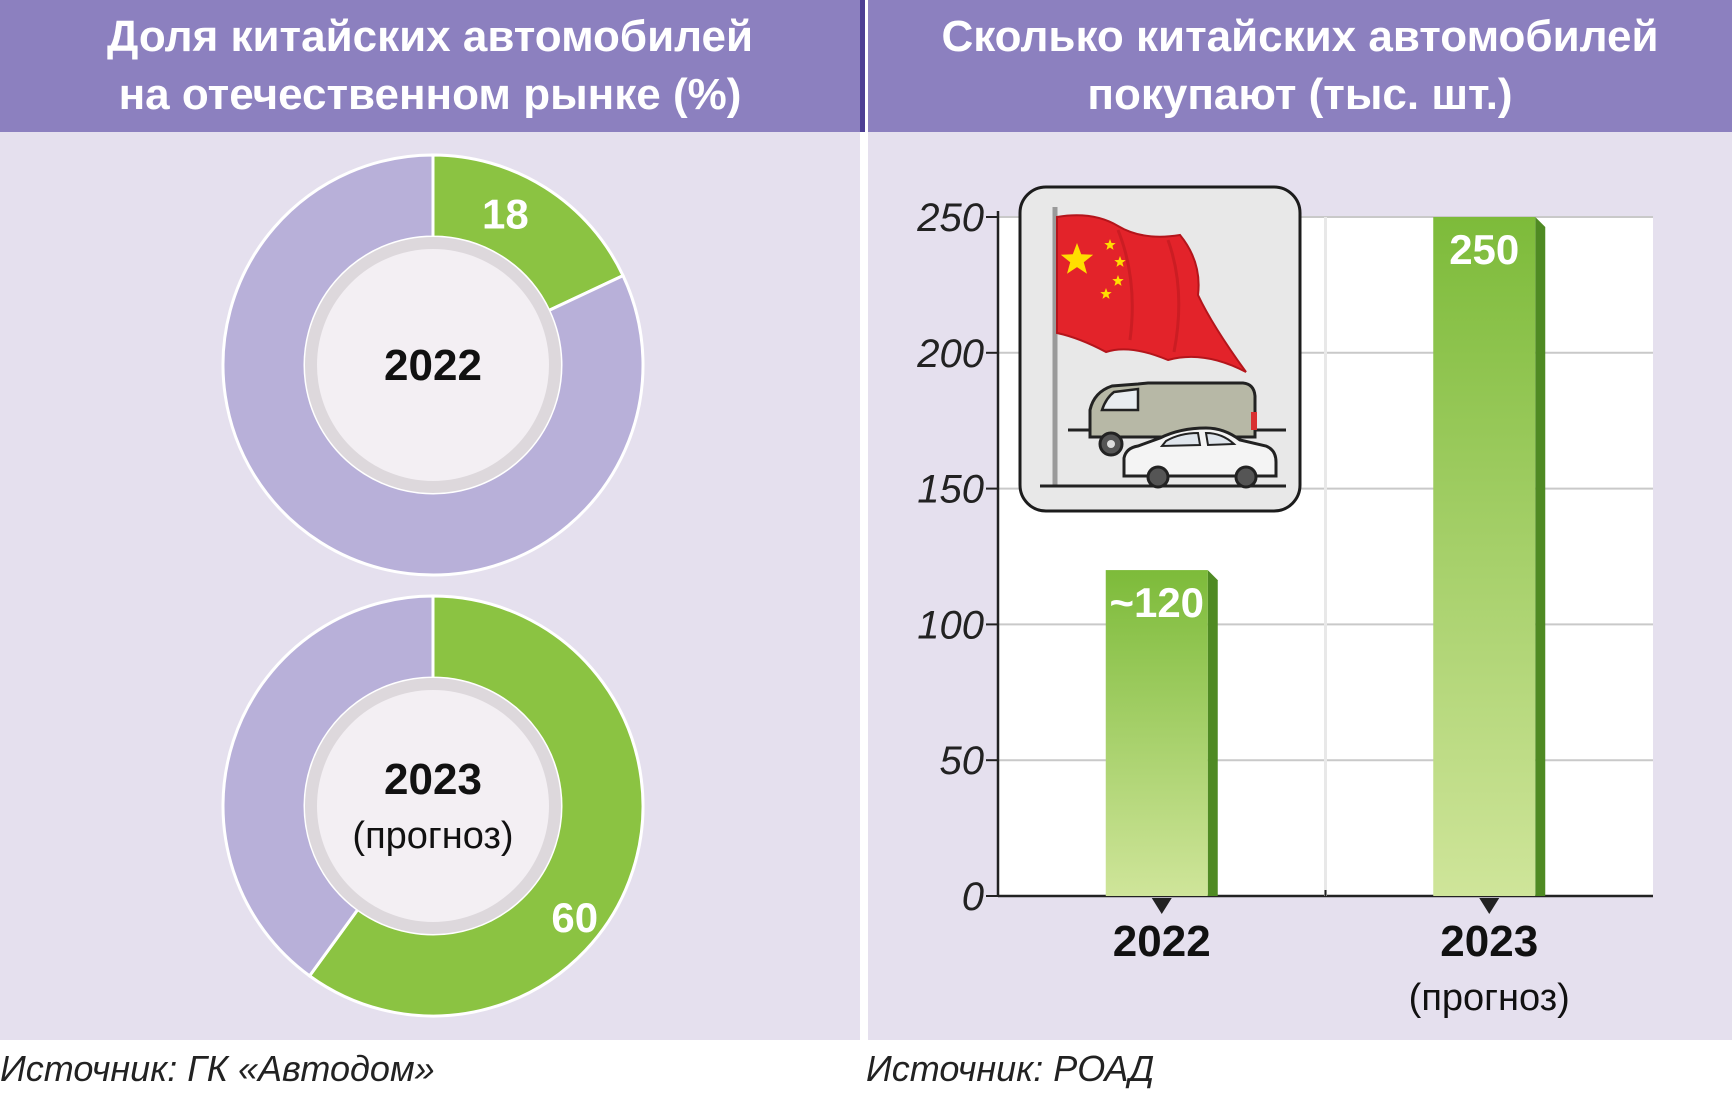  Describe the element at coordinates (430, 36) in the screenshot. I see `left-title-line1: Доля китайских автомобилей` at that location.